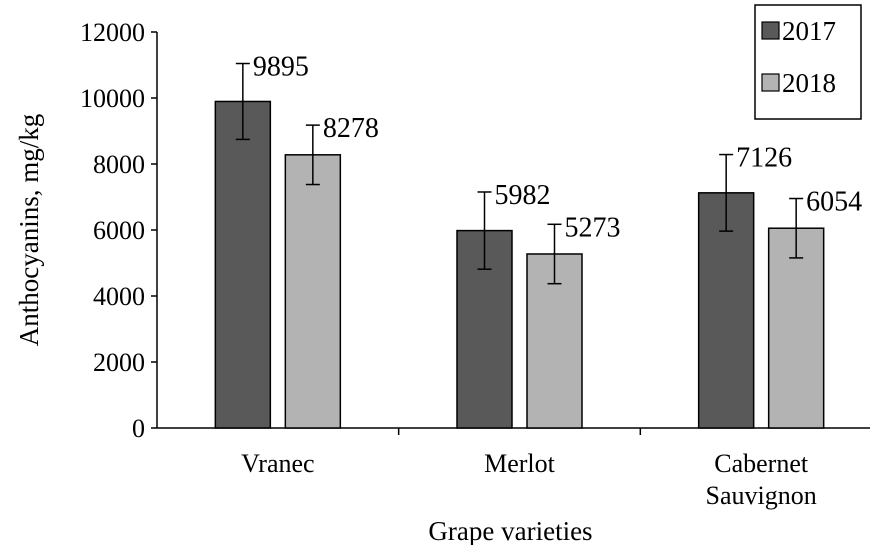 This screenshot has height=545, width=870. What do you see at coordinates (808, 62) in the screenshot?
I see `legend: 2017 2018` at bounding box center [808, 62].